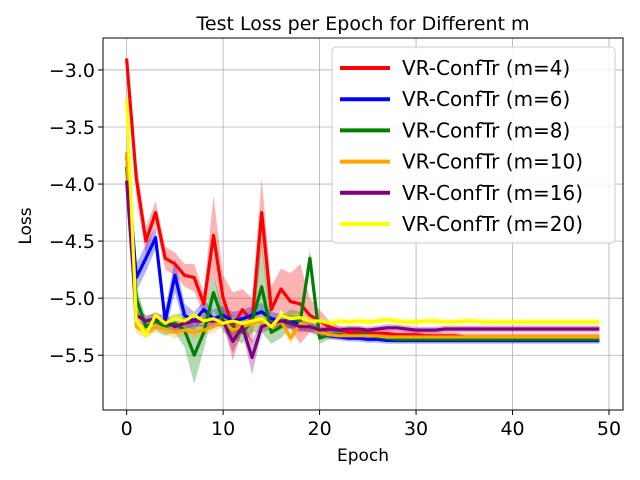 This screenshot has width=640, height=480. What do you see at coordinates (609, 429) in the screenshot?
I see `x-tick-label: 50` at bounding box center [609, 429].